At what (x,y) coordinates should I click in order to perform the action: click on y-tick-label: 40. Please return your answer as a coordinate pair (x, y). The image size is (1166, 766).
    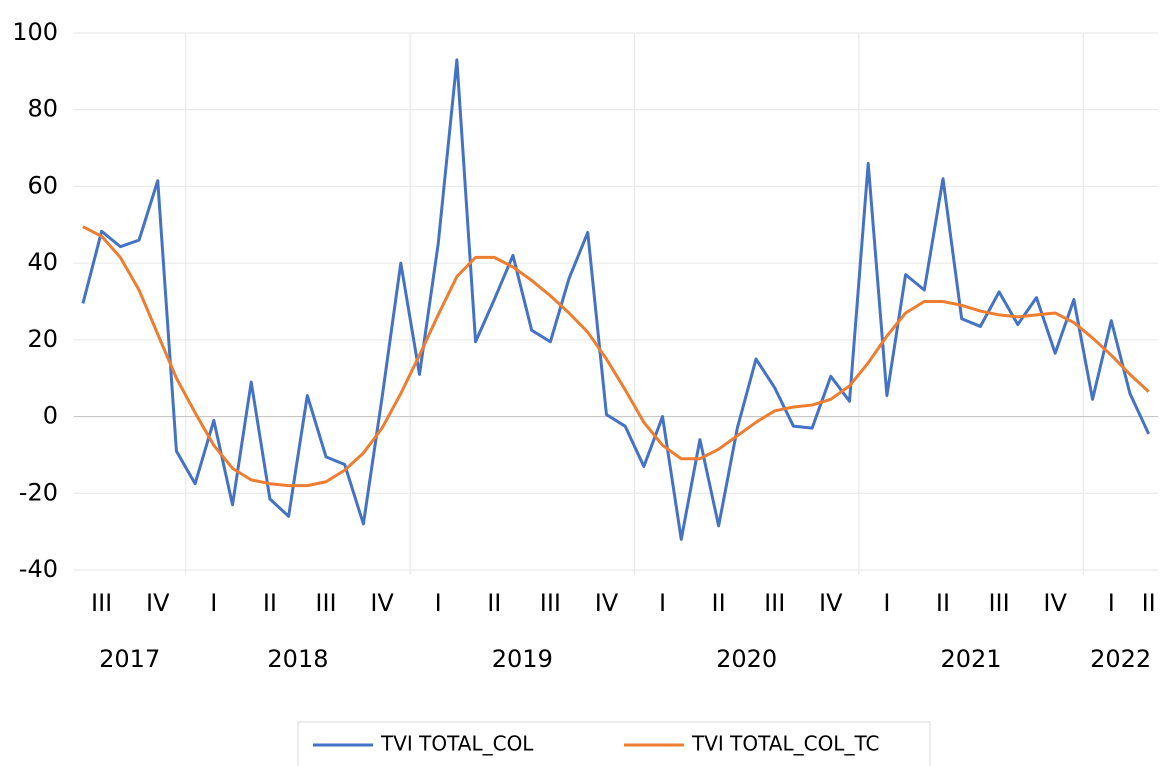
    Looking at the image, I should click on (42, 262).